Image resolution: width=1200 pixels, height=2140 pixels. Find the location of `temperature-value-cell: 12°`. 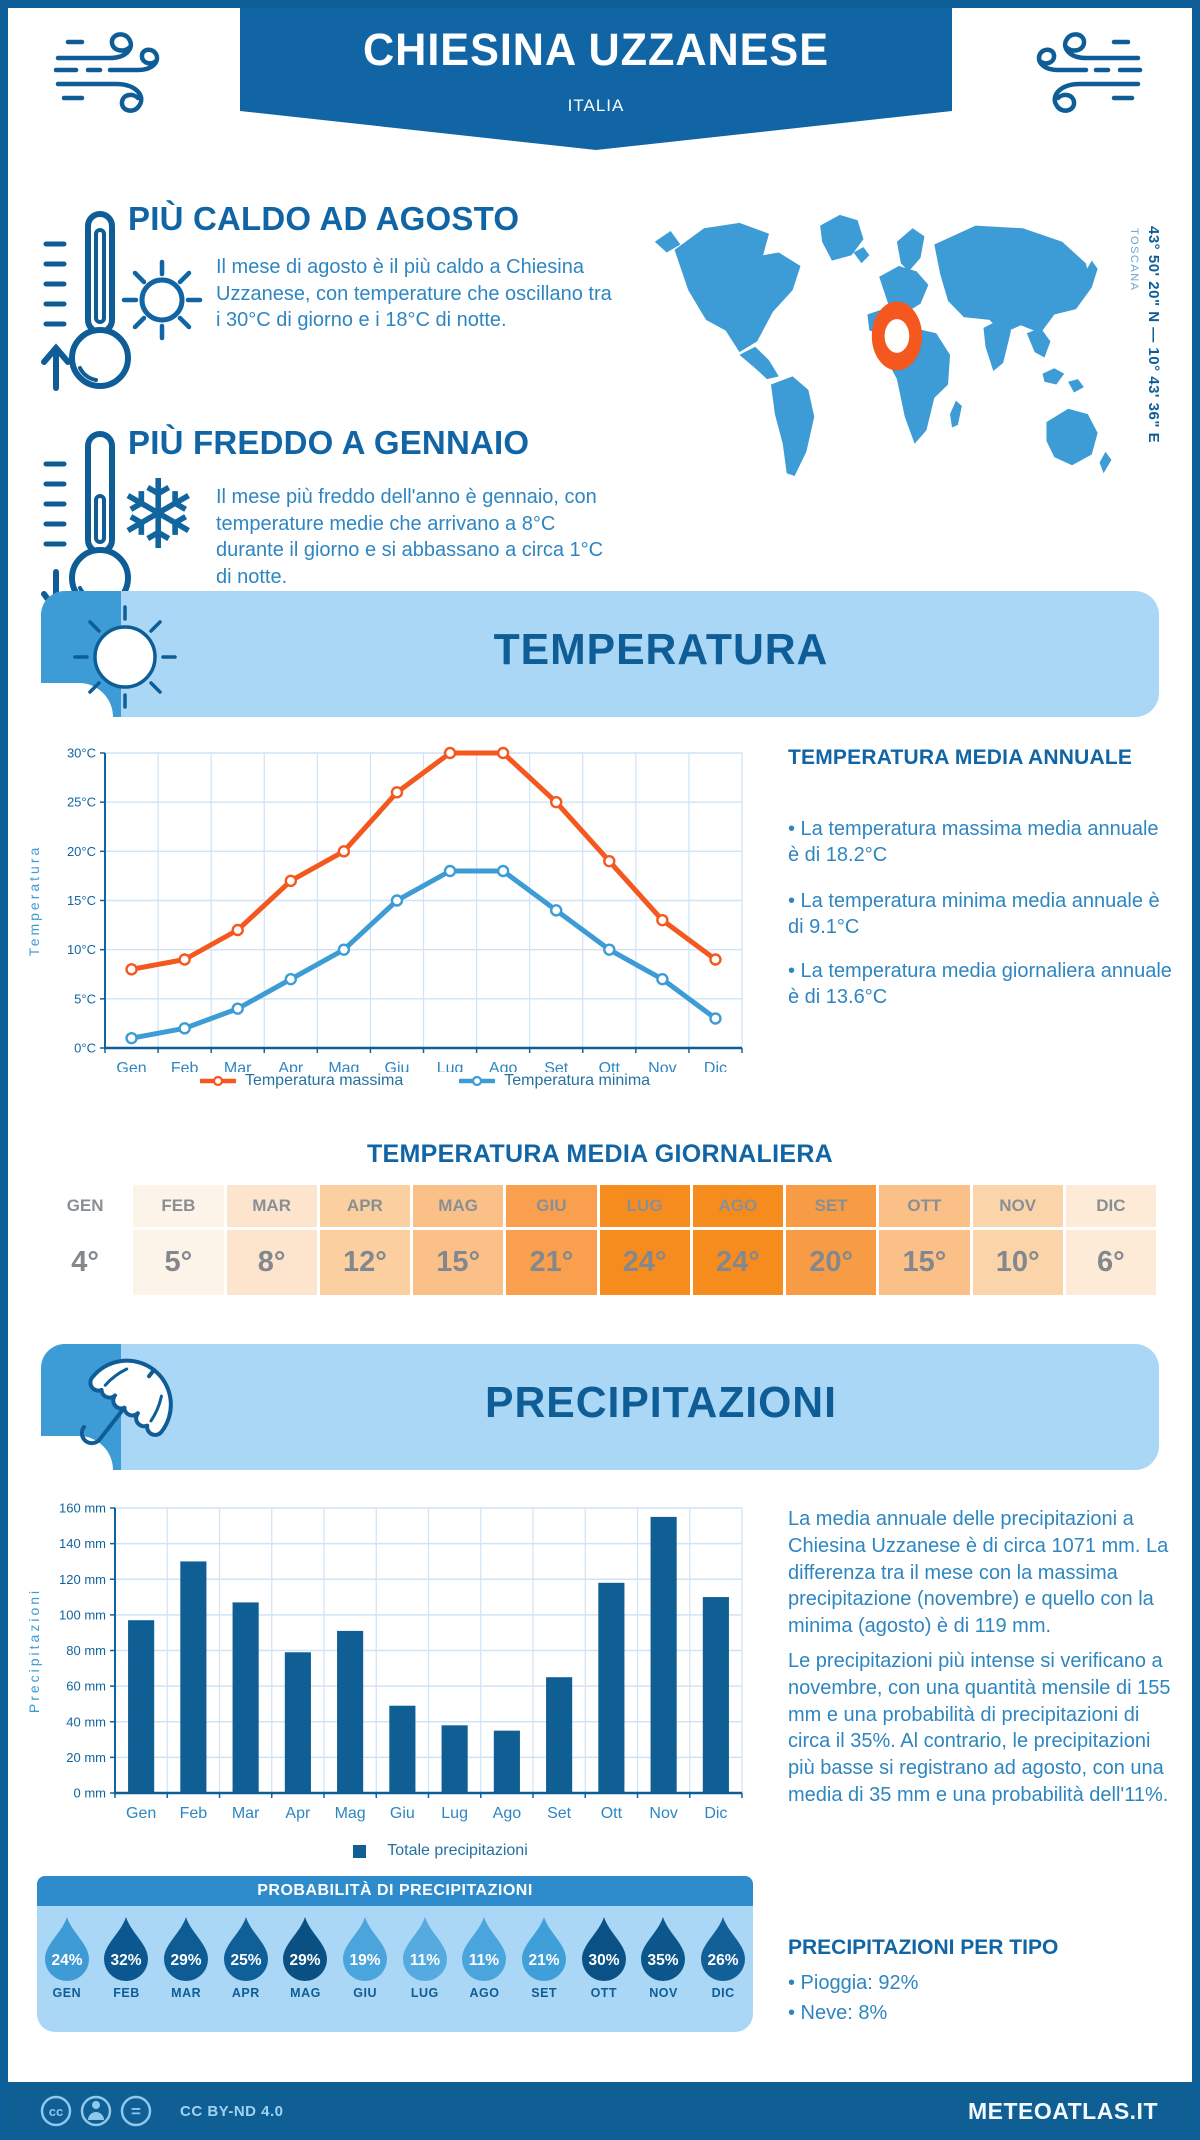

temperature-value-cell: 12° is located at coordinates (364, 1262).